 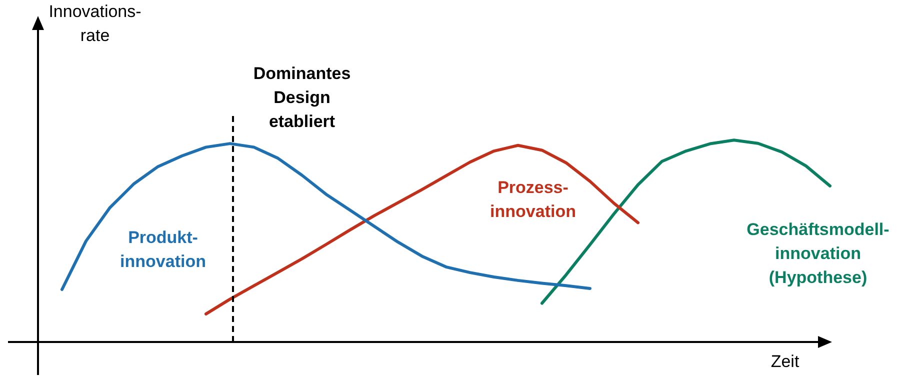 What do you see at coordinates (785, 362) in the screenshot?
I see `x-axis-title: Zeit` at bounding box center [785, 362].